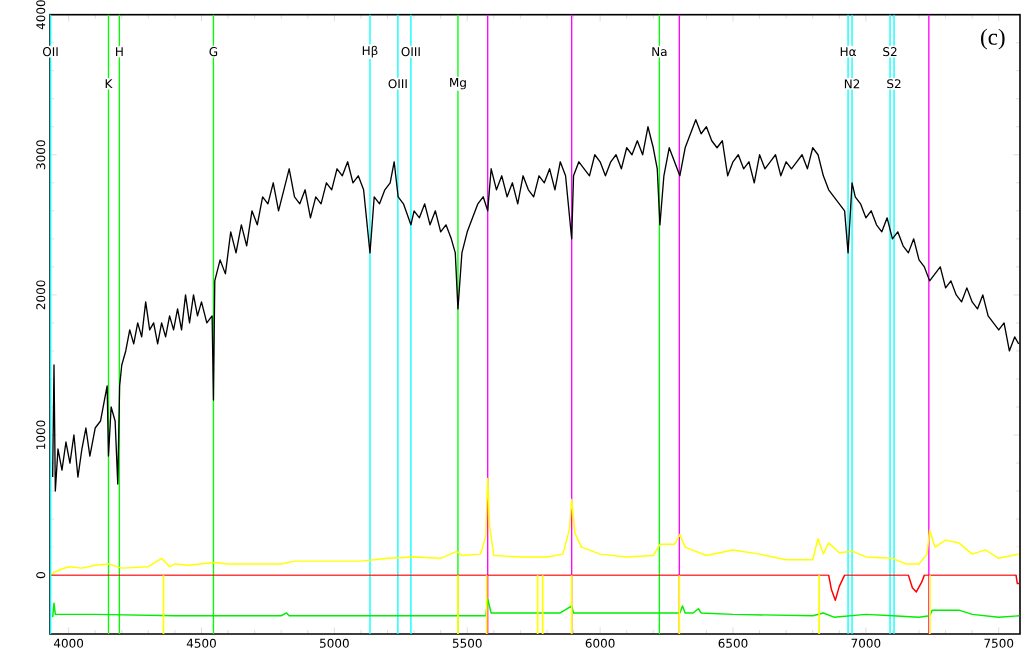  What do you see at coordinates (41, 155) in the screenshot?
I see `y-tick-label: 3000` at bounding box center [41, 155].